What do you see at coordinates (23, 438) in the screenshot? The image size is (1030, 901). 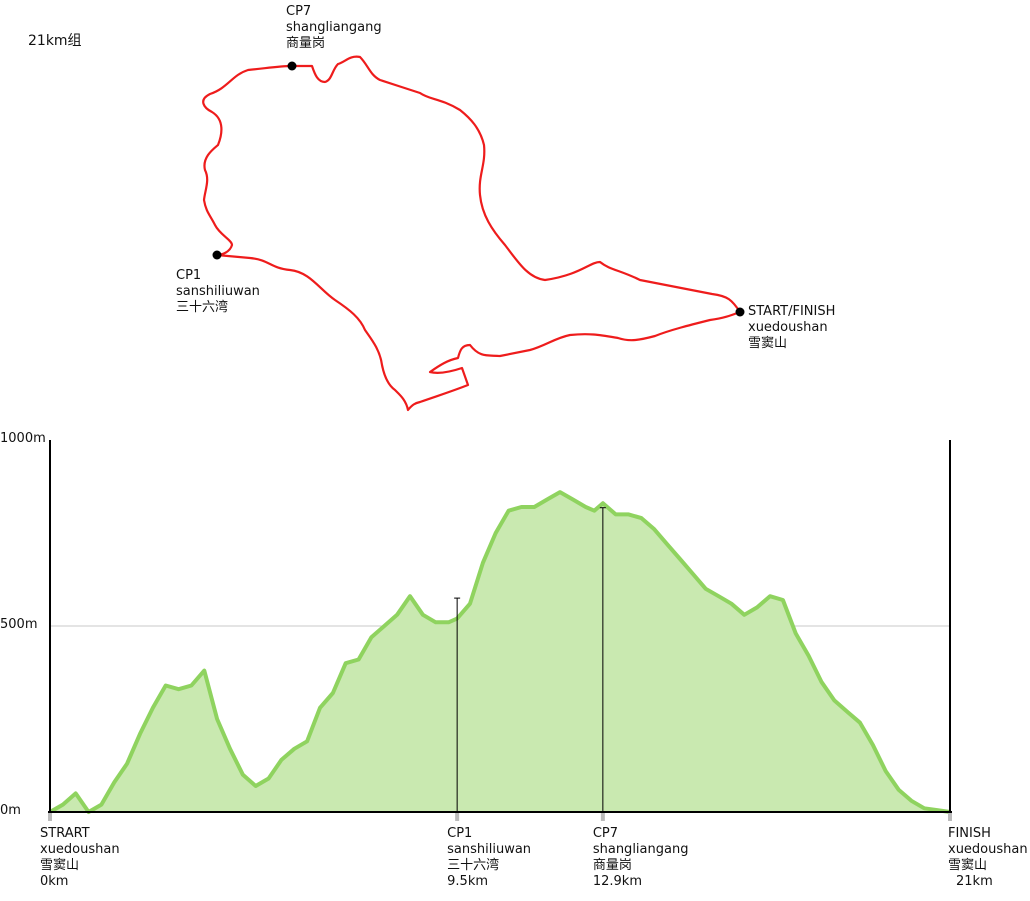 I see `y-tick-label-0: 1000m` at bounding box center [23, 438].